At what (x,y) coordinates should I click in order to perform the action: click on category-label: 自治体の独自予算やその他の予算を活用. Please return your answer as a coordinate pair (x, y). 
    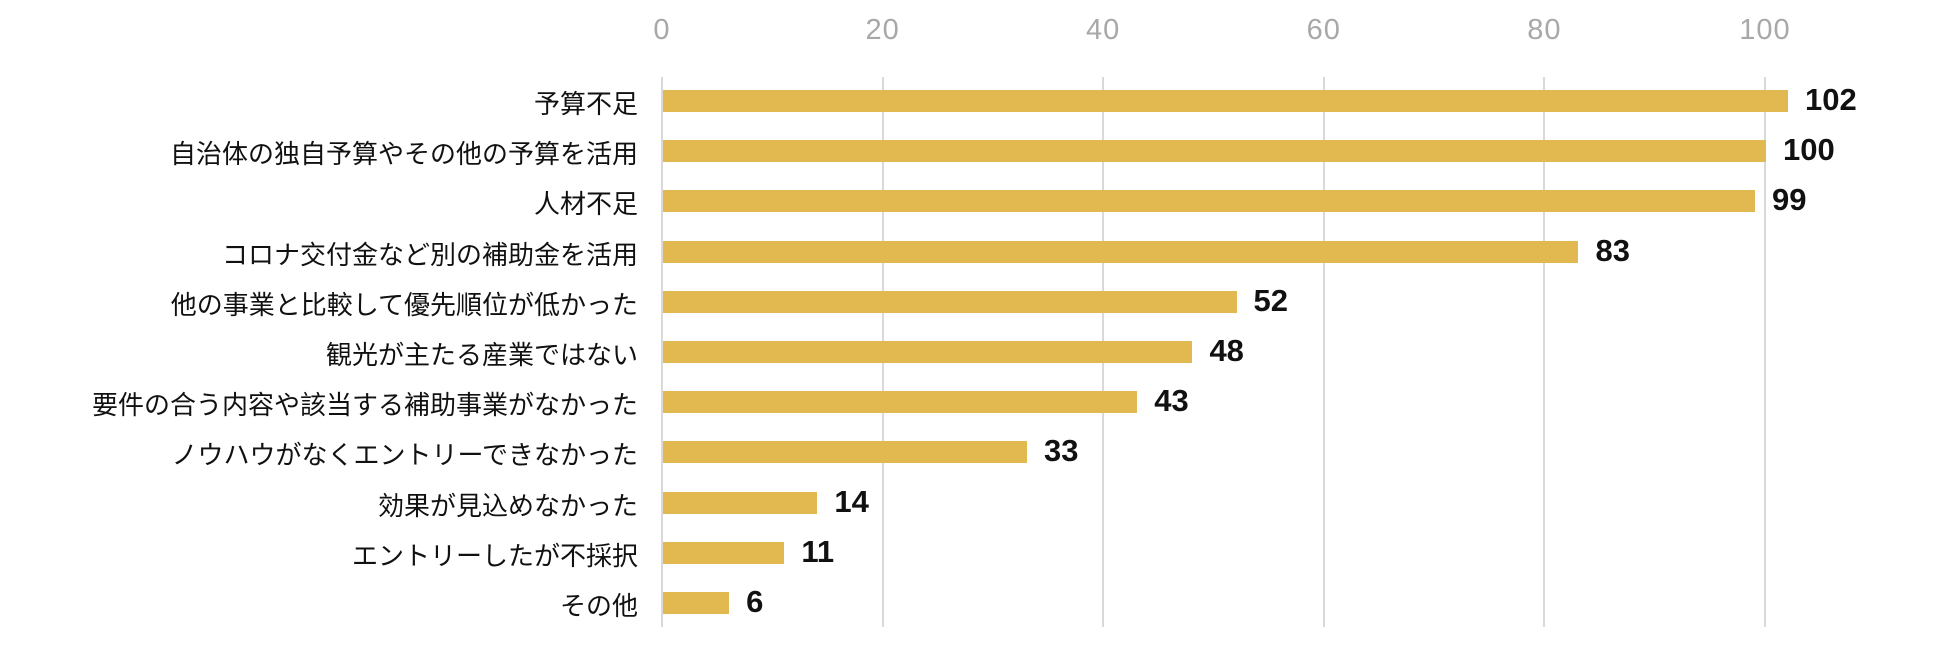
    Looking at the image, I should click on (403, 154).